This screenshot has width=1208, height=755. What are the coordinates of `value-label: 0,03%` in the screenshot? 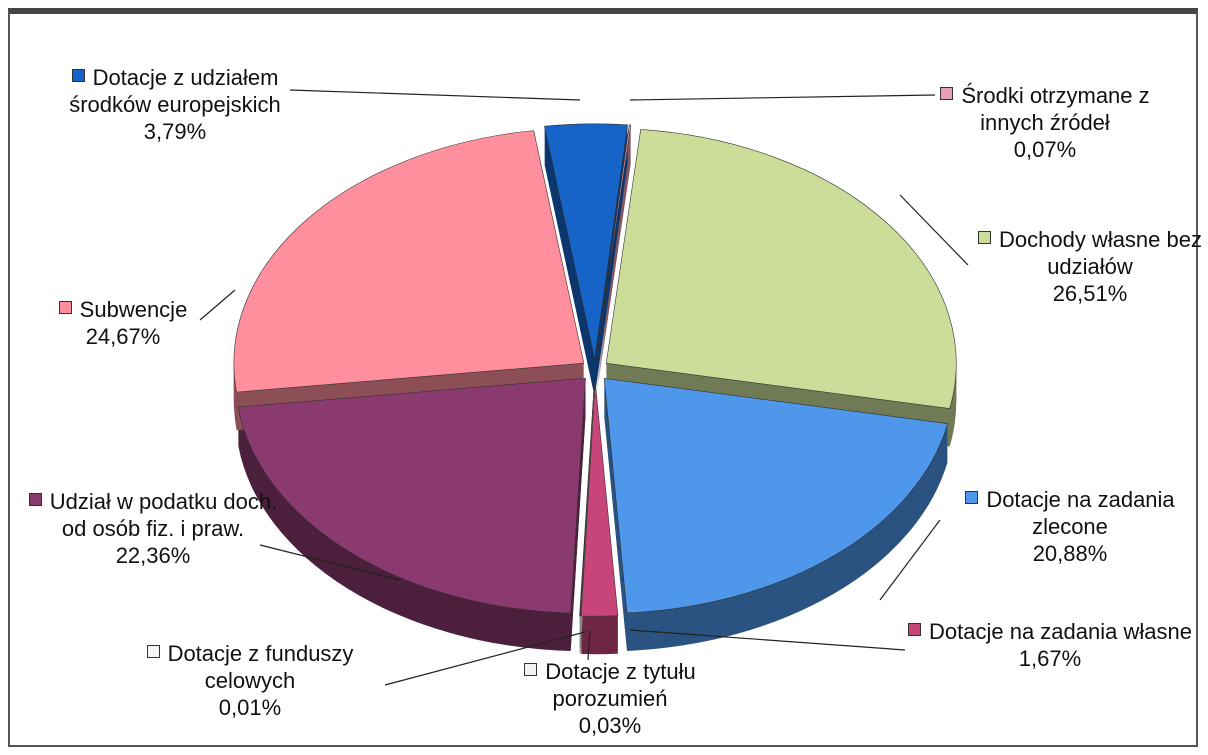 It's located at (610, 725).